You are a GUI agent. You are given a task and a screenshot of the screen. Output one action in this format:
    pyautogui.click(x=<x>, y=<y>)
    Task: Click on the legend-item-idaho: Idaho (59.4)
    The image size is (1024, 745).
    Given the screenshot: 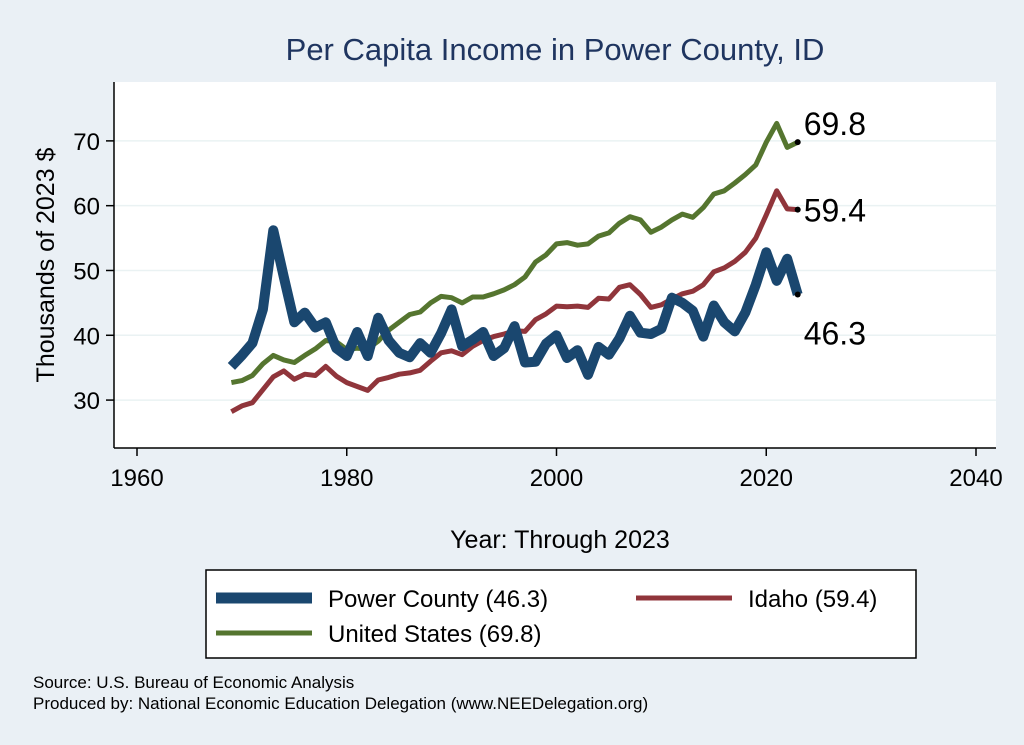 What is the action you would take?
    pyautogui.click(x=756, y=599)
    